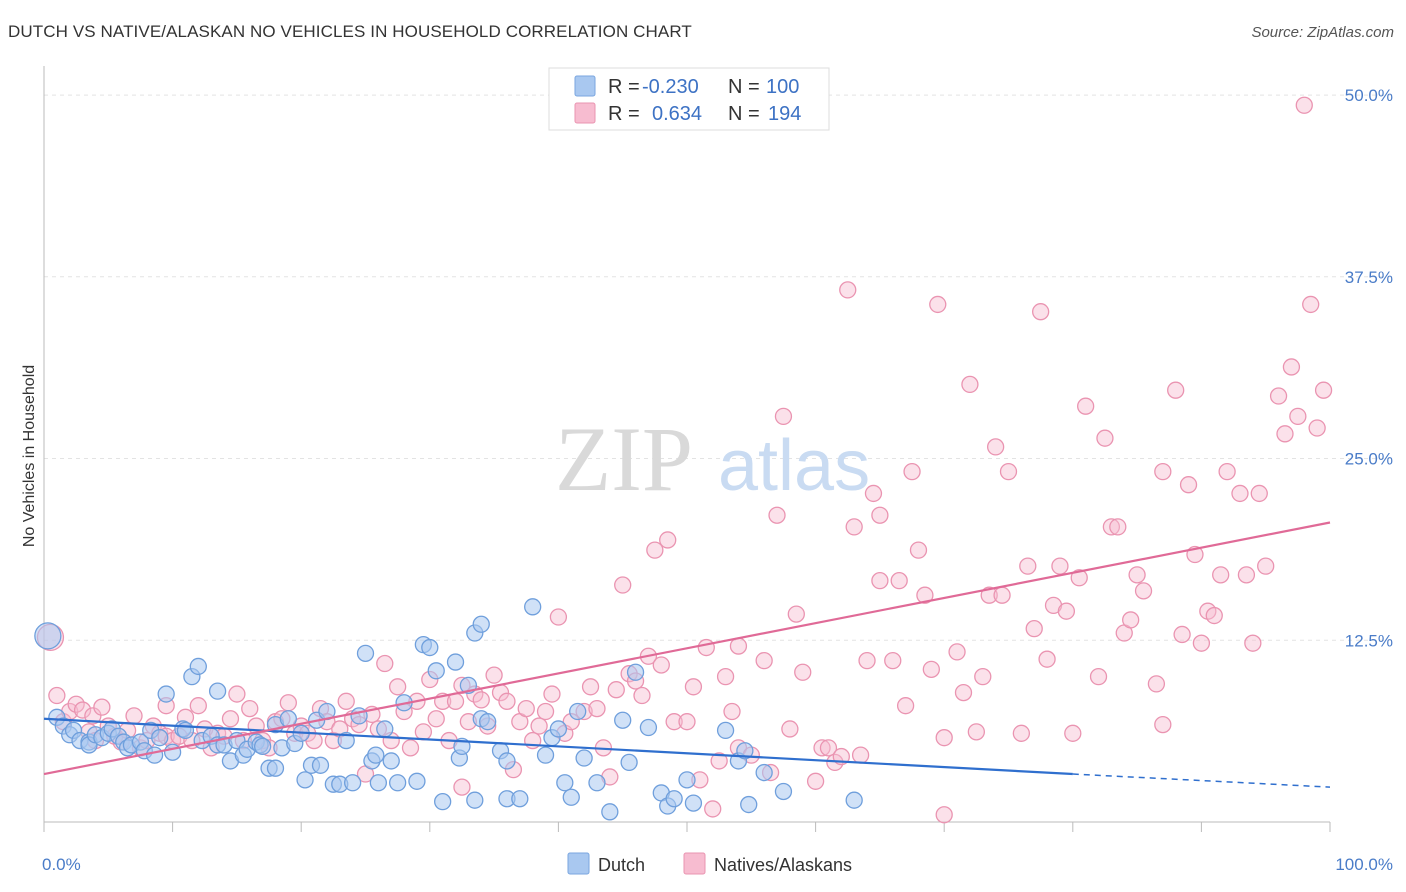  What do you see at coordinates (670, 87) in the screenshot?
I see `legend-r-value: -0.230` at bounding box center [670, 87].